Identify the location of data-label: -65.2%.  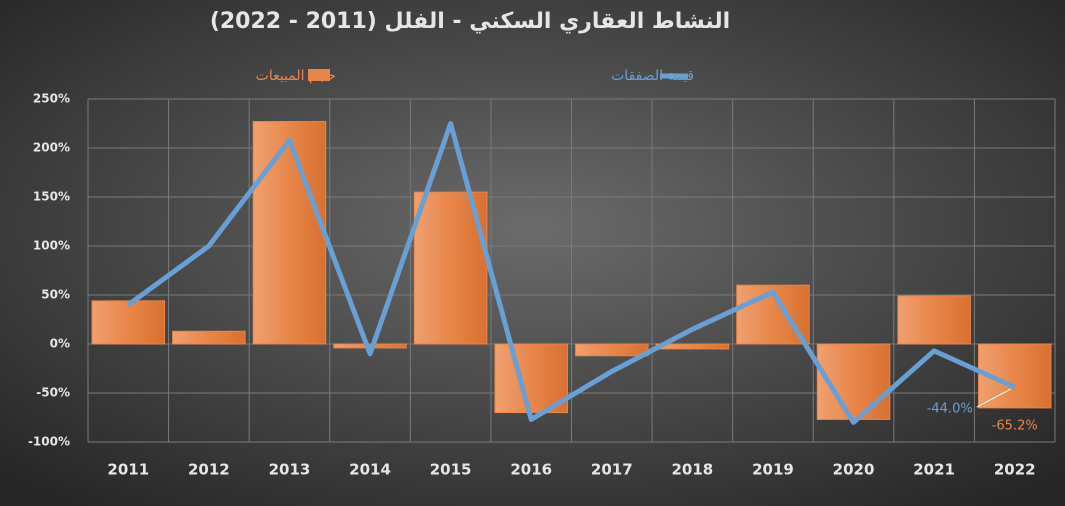
(1015, 425).